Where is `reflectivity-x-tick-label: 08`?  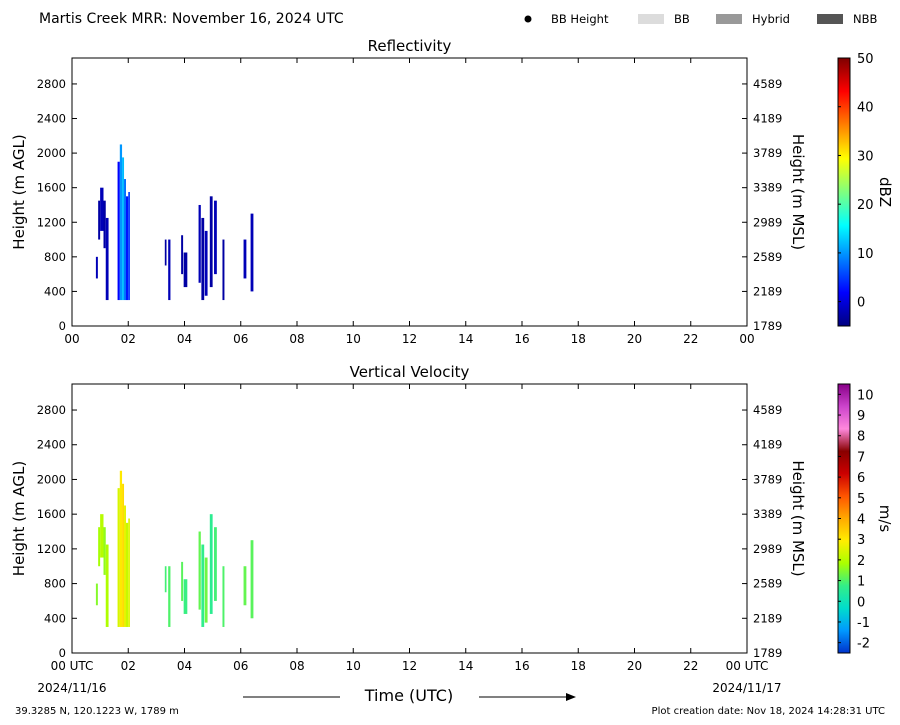
reflectivity-x-tick-label: 08 is located at coordinates (296, 339).